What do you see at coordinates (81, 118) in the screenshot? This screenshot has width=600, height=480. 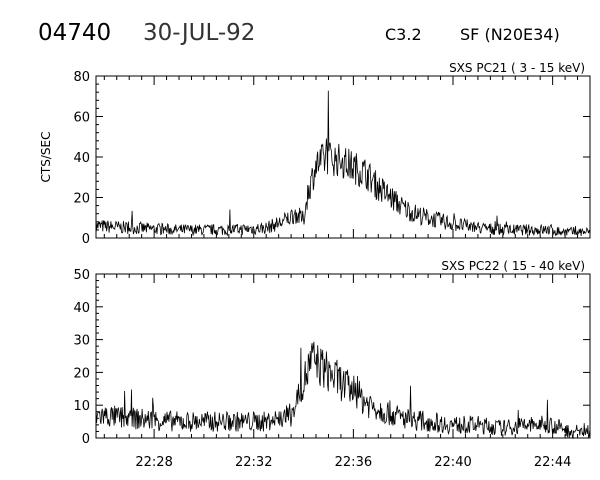 I see `y-tick-label: 60` at bounding box center [81, 118].